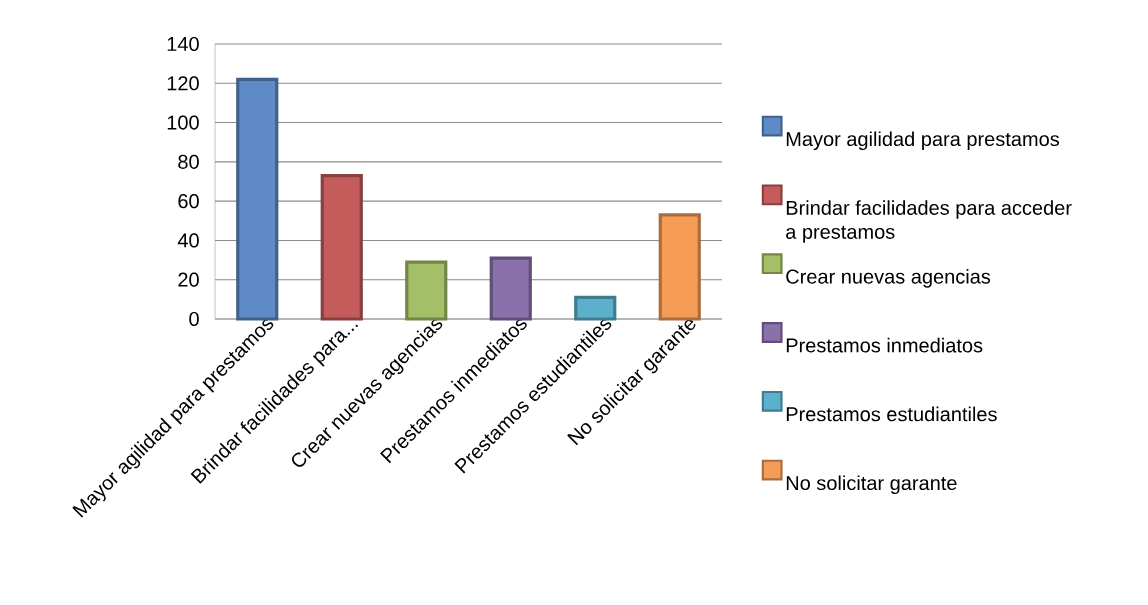  What do you see at coordinates (188, 240) in the screenshot?
I see `y-tick-label: 40` at bounding box center [188, 240].